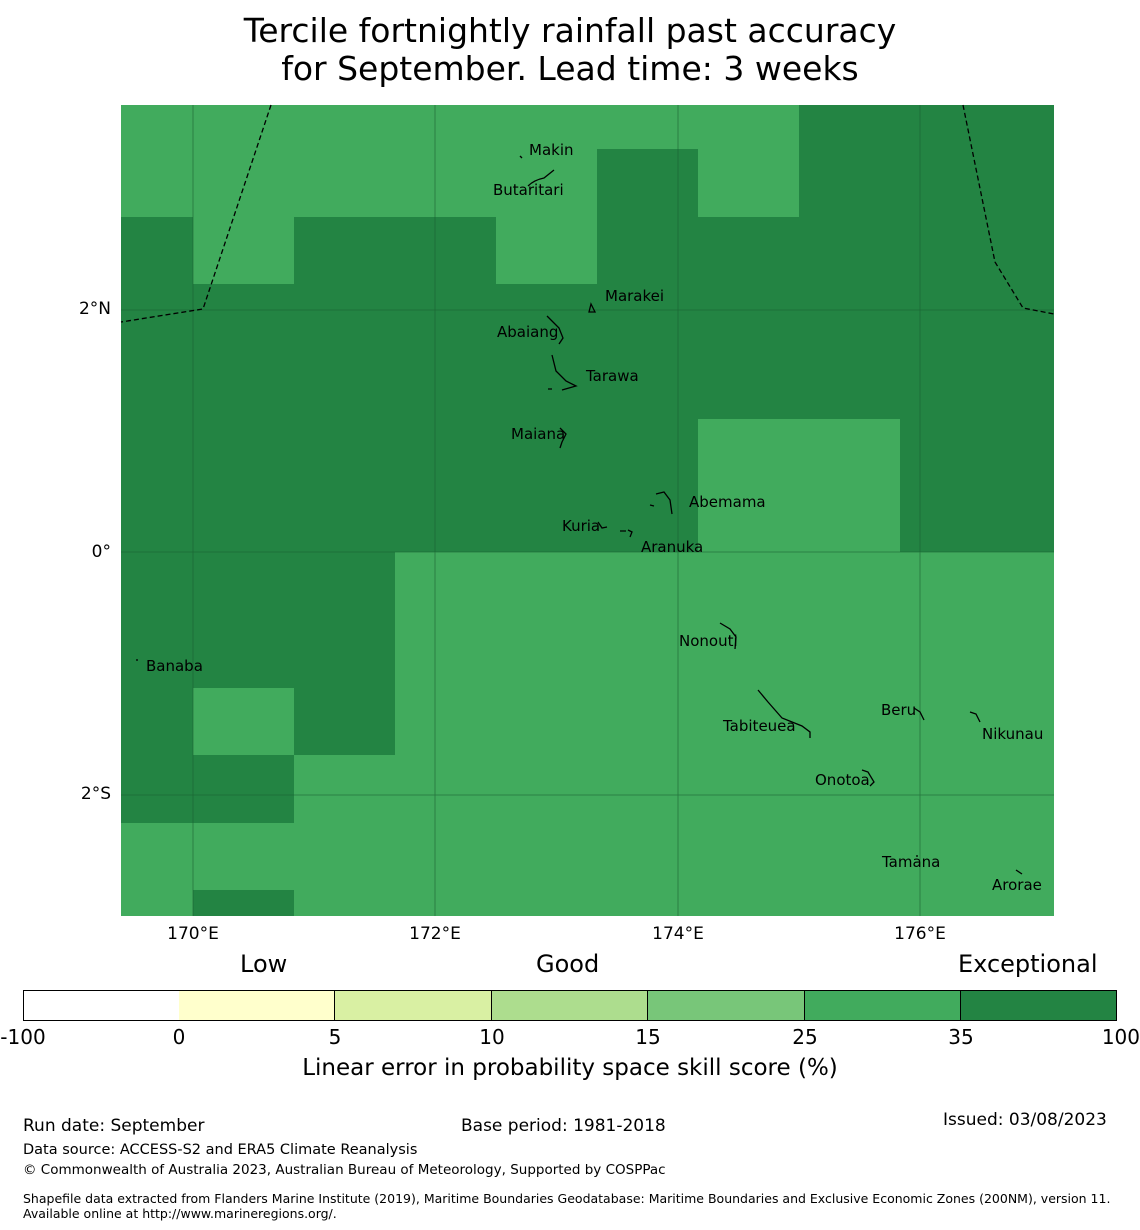 The image size is (1140, 1230). I want to click on colorbar-tick: 25, so click(805, 1037).